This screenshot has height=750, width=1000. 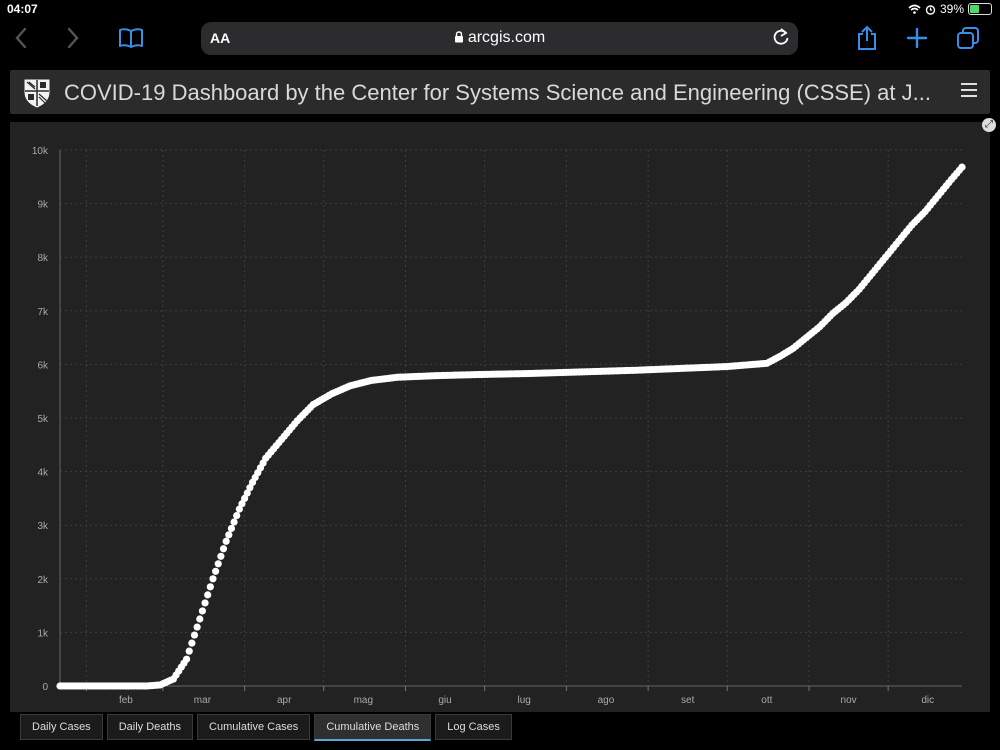 I want to click on url-text: arcgis.com, so click(x=506, y=37).